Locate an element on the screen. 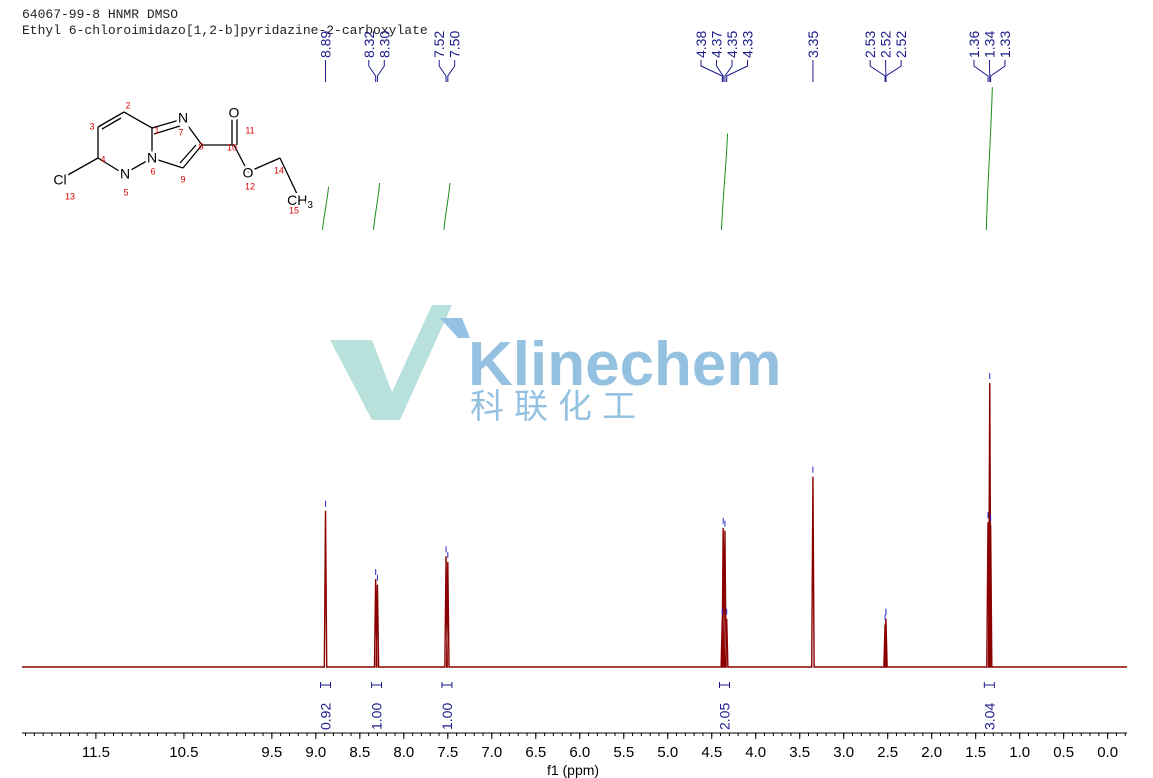  x-tick-label: 1.0 is located at coordinates (1019, 752).